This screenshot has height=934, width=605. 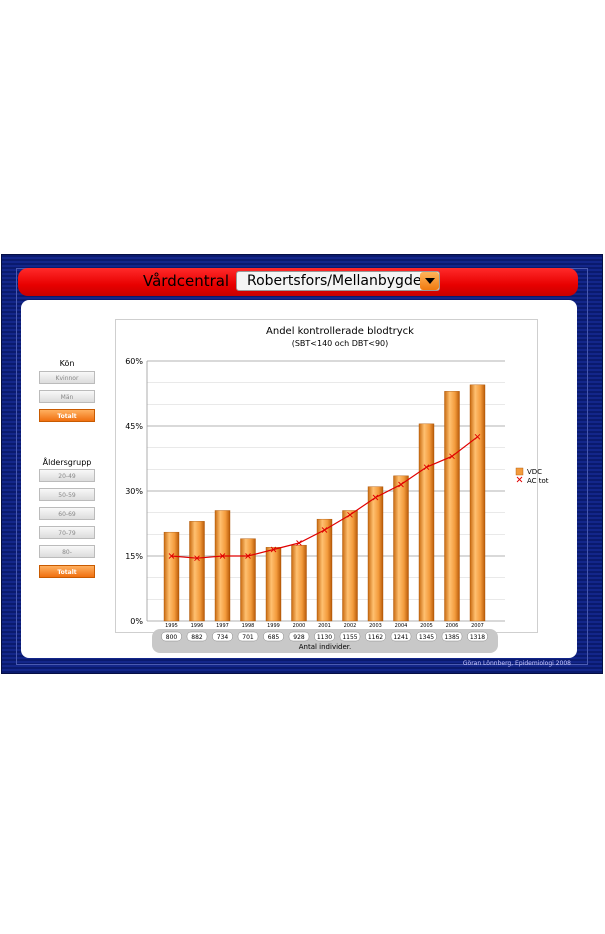 I want to click on y-tick-label: 30%, so click(x=134, y=491).